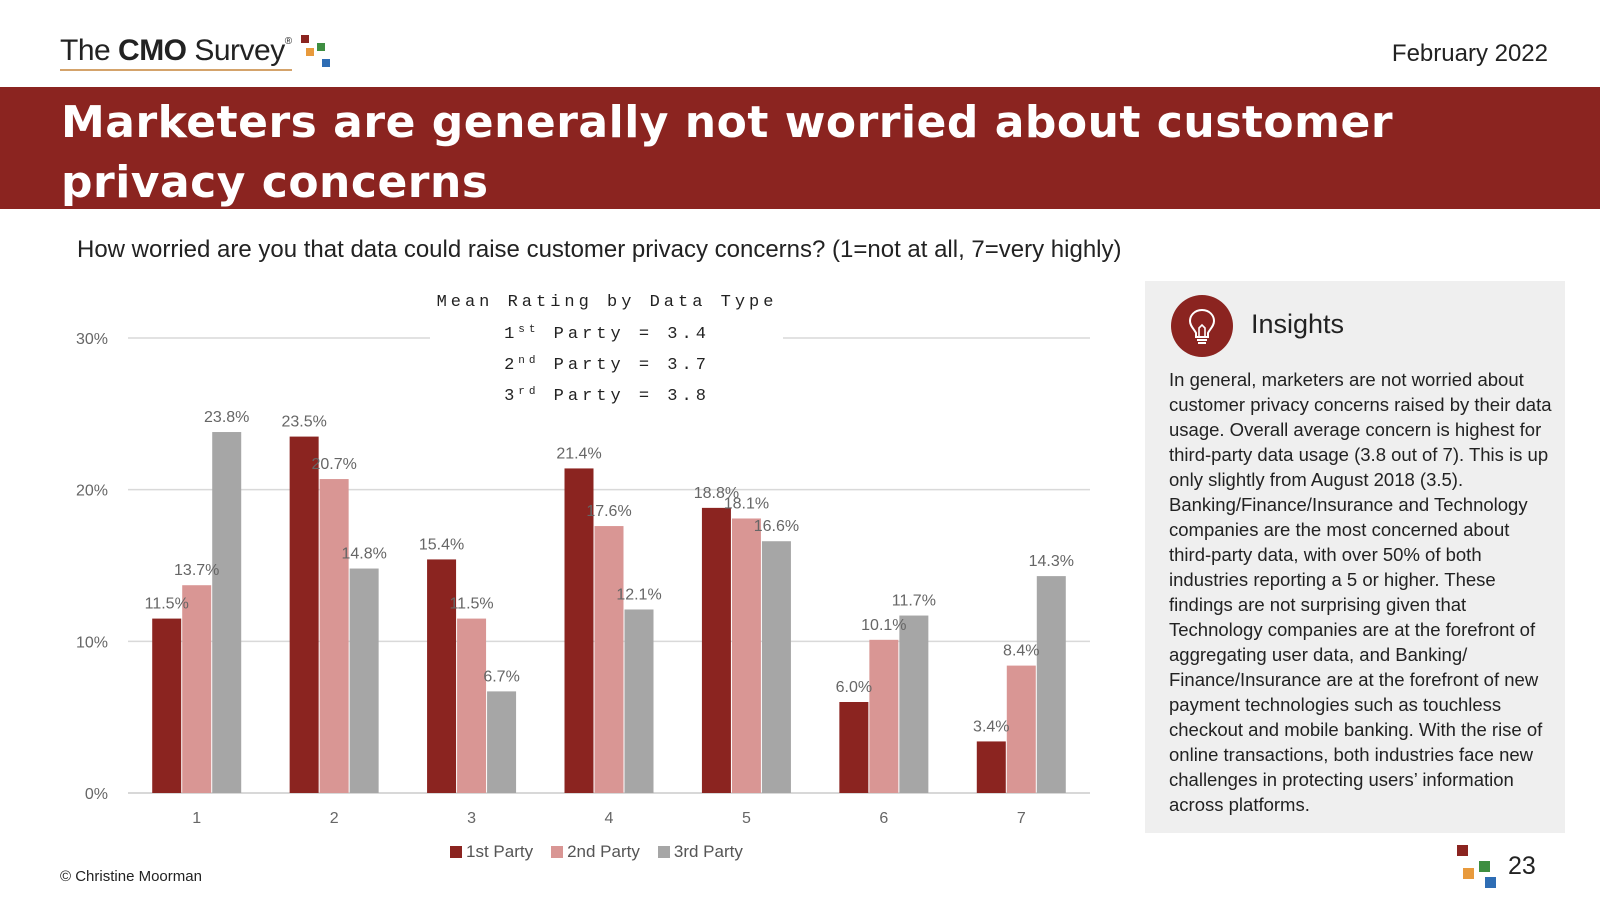  I want to click on x-tick-label: 6, so click(883, 818).